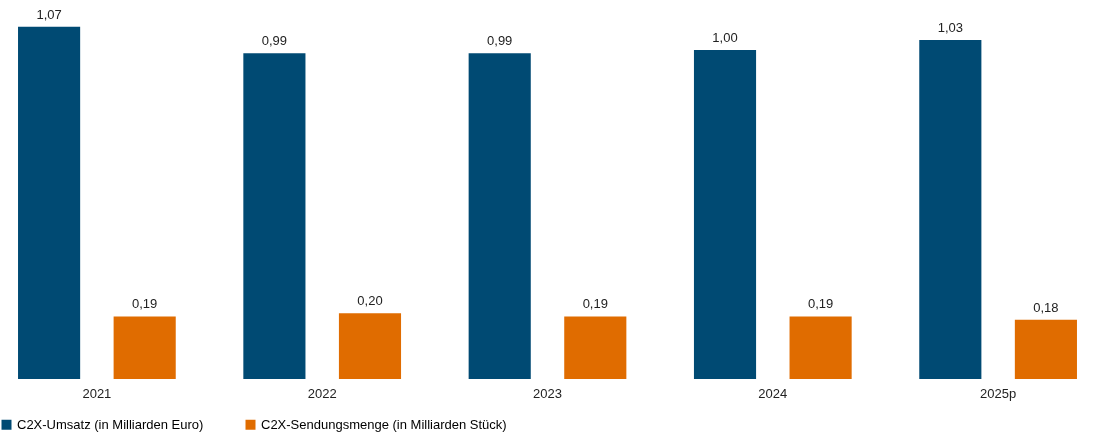 The height and width of the screenshot is (438, 1099). What do you see at coordinates (773, 393) in the screenshot?
I see `x-tick-label: 2024` at bounding box center [773, 393].